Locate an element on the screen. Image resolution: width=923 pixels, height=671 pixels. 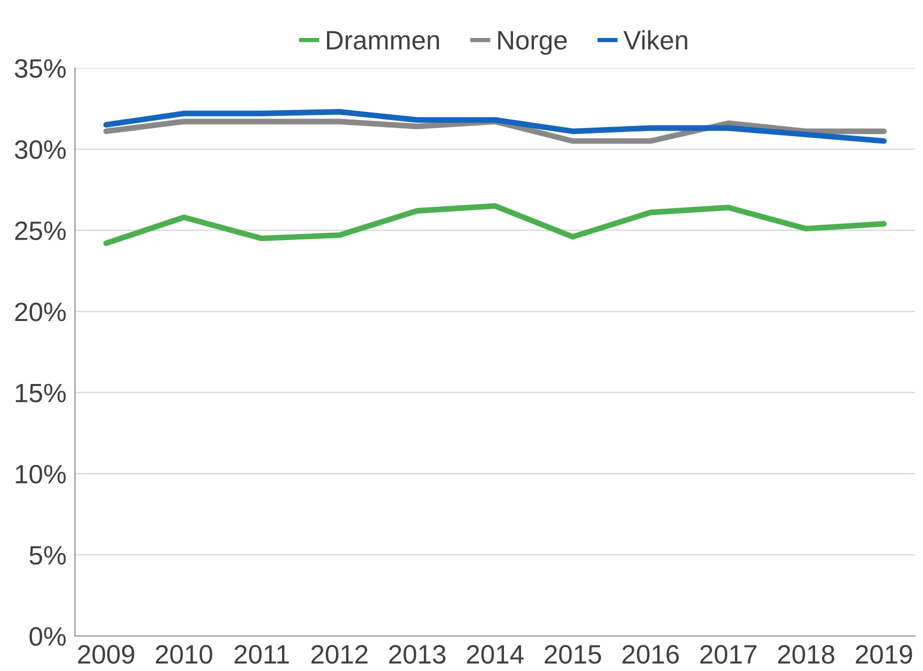
y-tick-label: 5% is located at coordinates (48, 555).